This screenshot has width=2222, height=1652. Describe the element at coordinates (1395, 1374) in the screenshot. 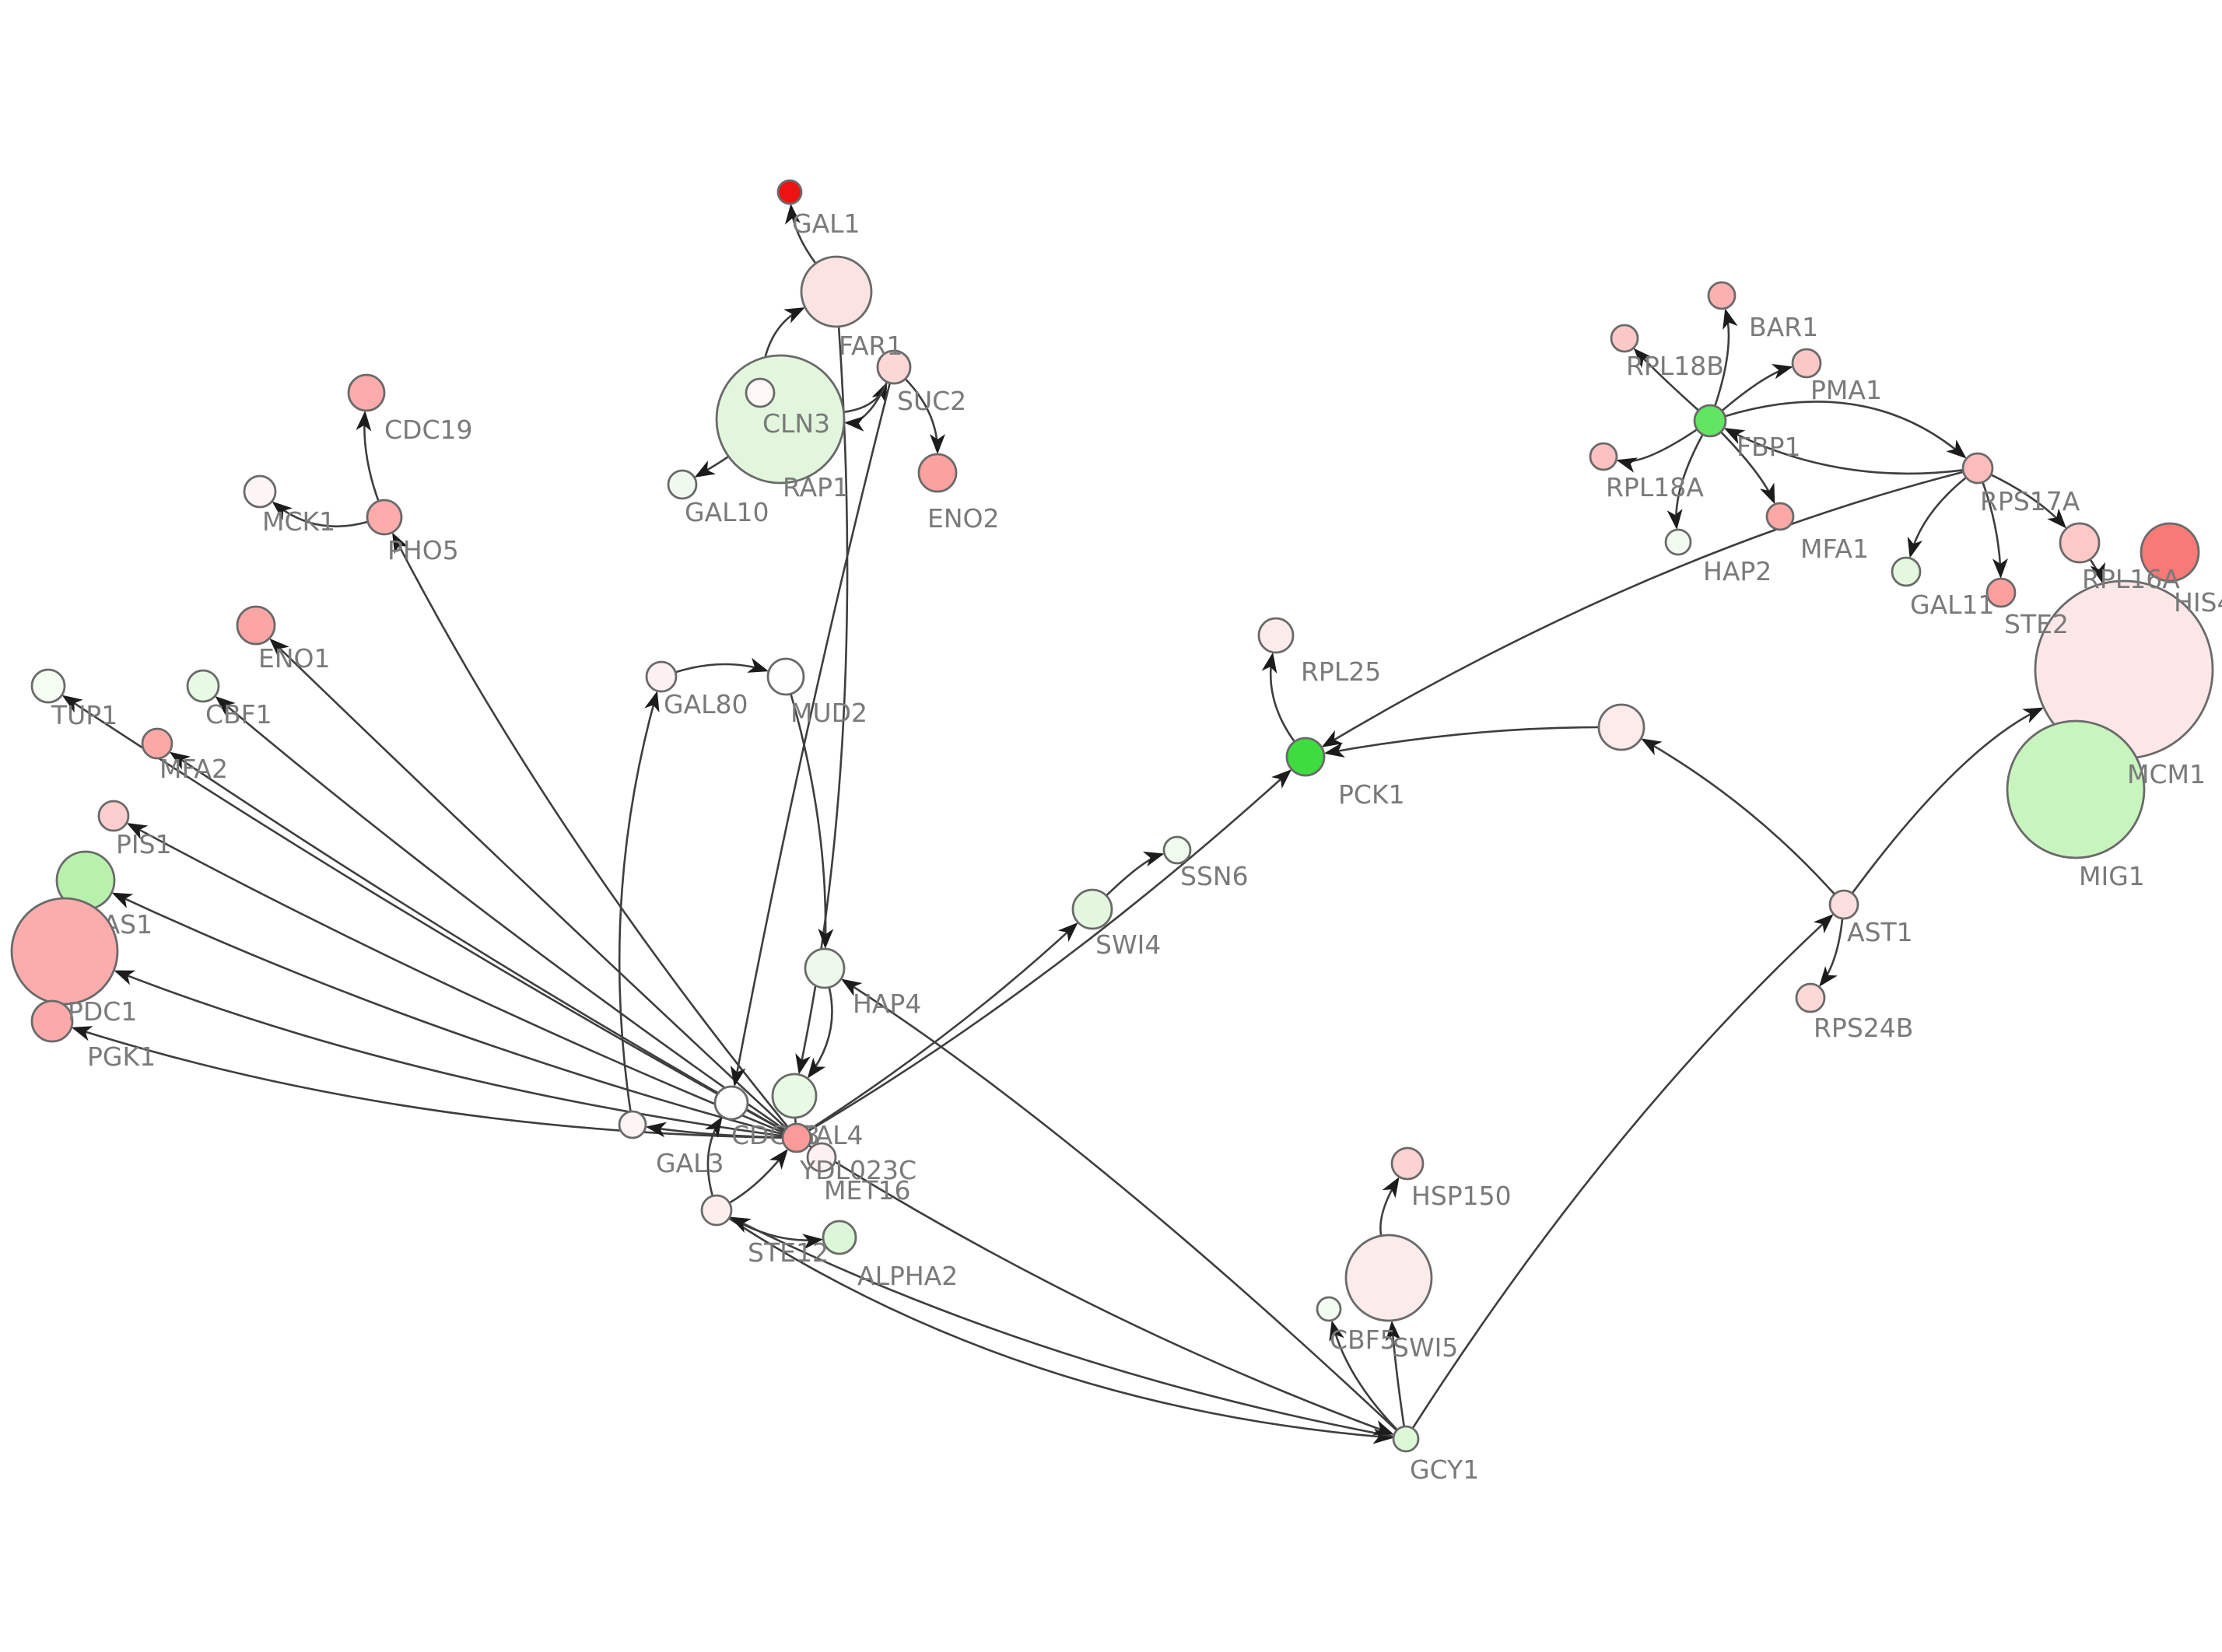

I see `edge-GCY1-SWI5` at that location.